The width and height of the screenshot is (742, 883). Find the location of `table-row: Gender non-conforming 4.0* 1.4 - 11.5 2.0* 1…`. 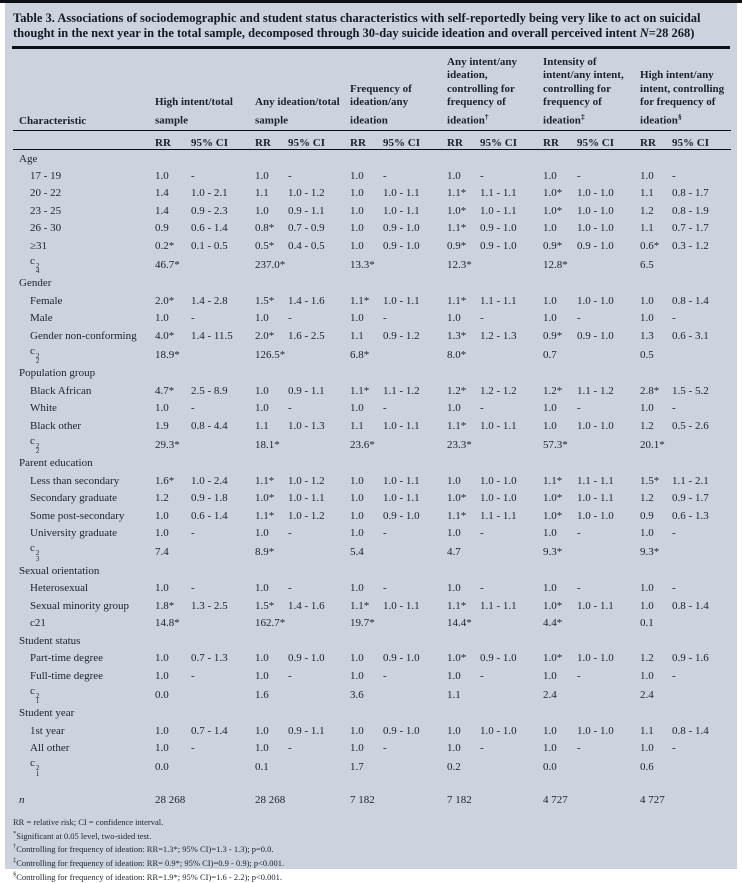

table-row: Gender non-conforming 4.0* 1.4 - 11.5 2.0* 1… is located at coordinates (372, 336).